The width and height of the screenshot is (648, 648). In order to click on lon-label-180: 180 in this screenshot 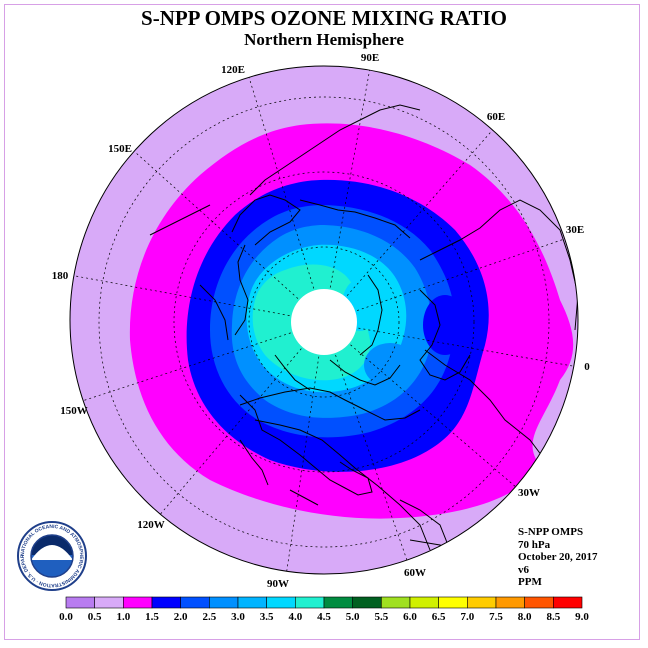, I will do `click(60, 276)`.